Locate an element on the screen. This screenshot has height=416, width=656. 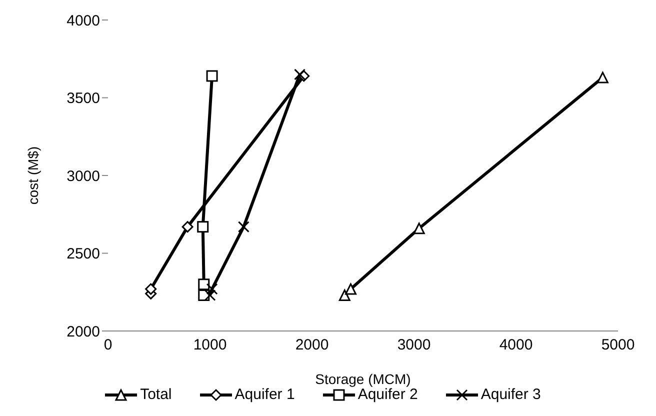
x-tick-label: 3000 is located at coordinates (414, 345).